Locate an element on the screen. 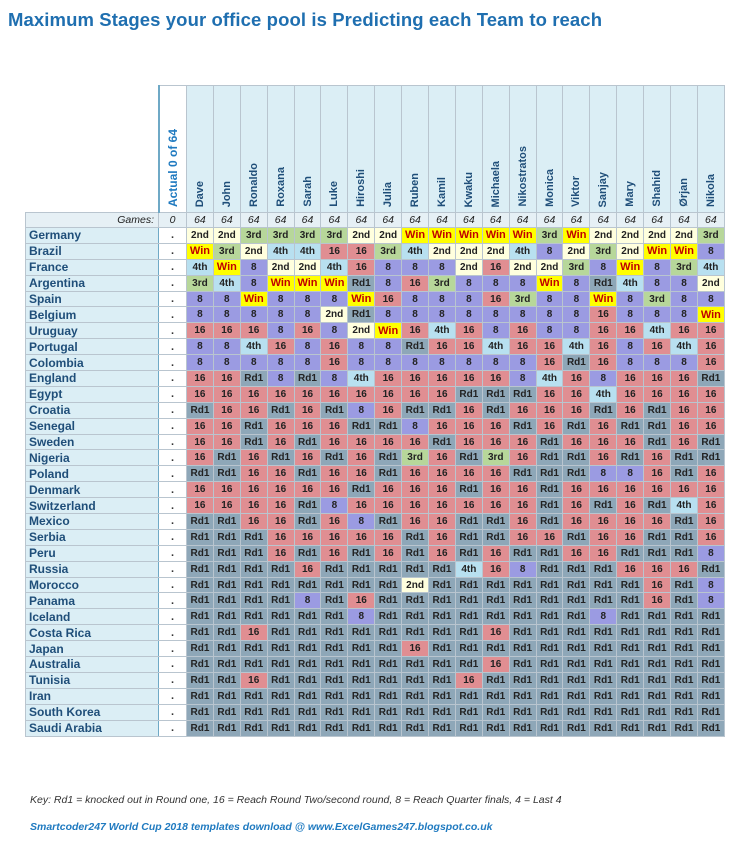 The width and height of the screenshot is (738, 847). actual-column-header: Actual 0 of 64 is located at coordinates (172, 149).